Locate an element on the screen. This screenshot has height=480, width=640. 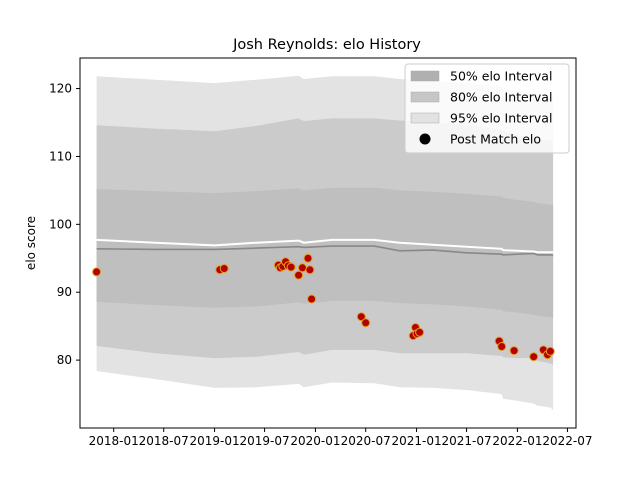
x-tick-label: 2018-01 is located at coordinates (114, 441).